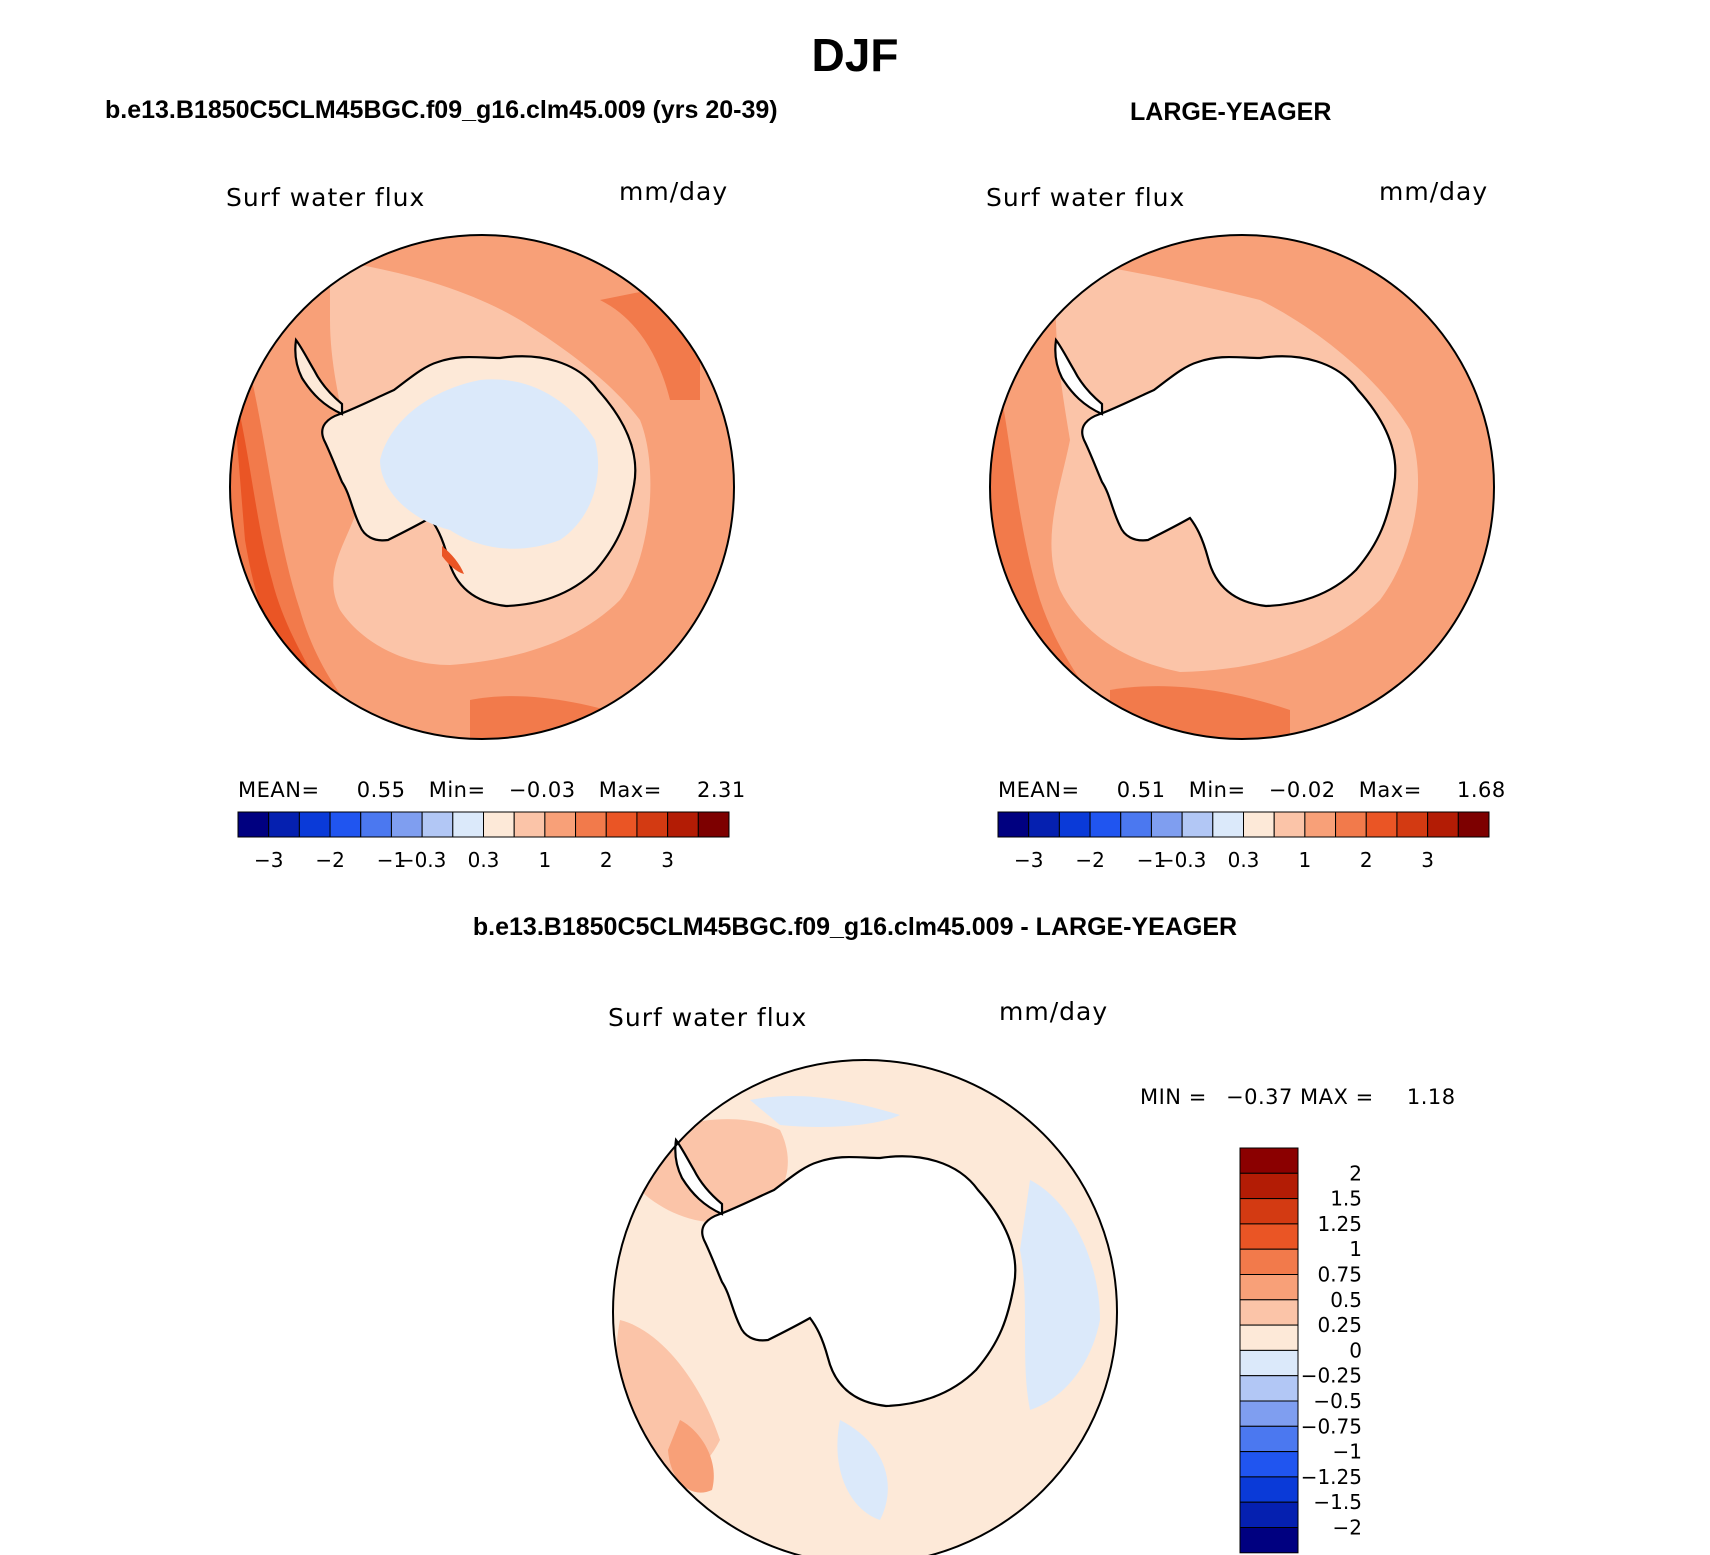  I want to click on left-colorbar-tick-label: −2, so click(329, 860).